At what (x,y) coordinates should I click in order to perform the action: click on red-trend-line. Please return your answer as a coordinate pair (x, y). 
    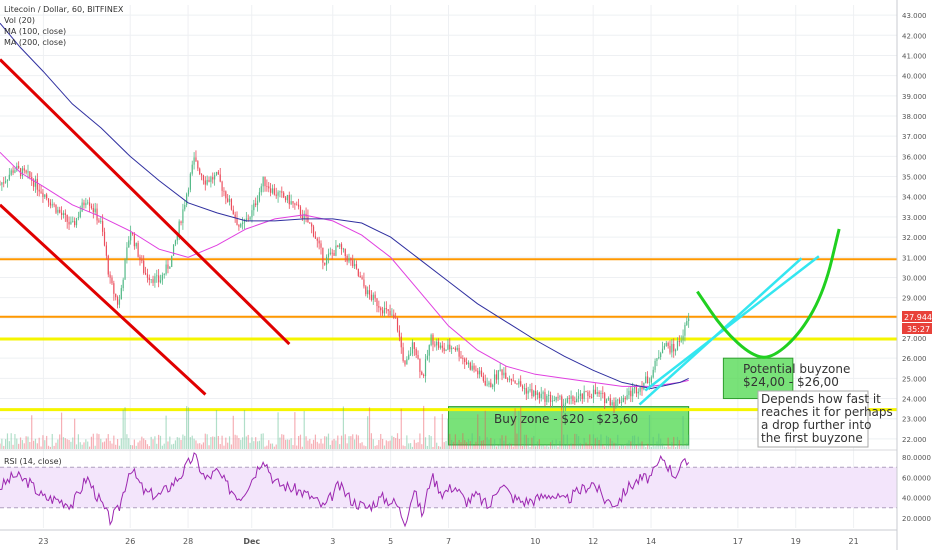
    Looking at the image, I should click on (103, 299).